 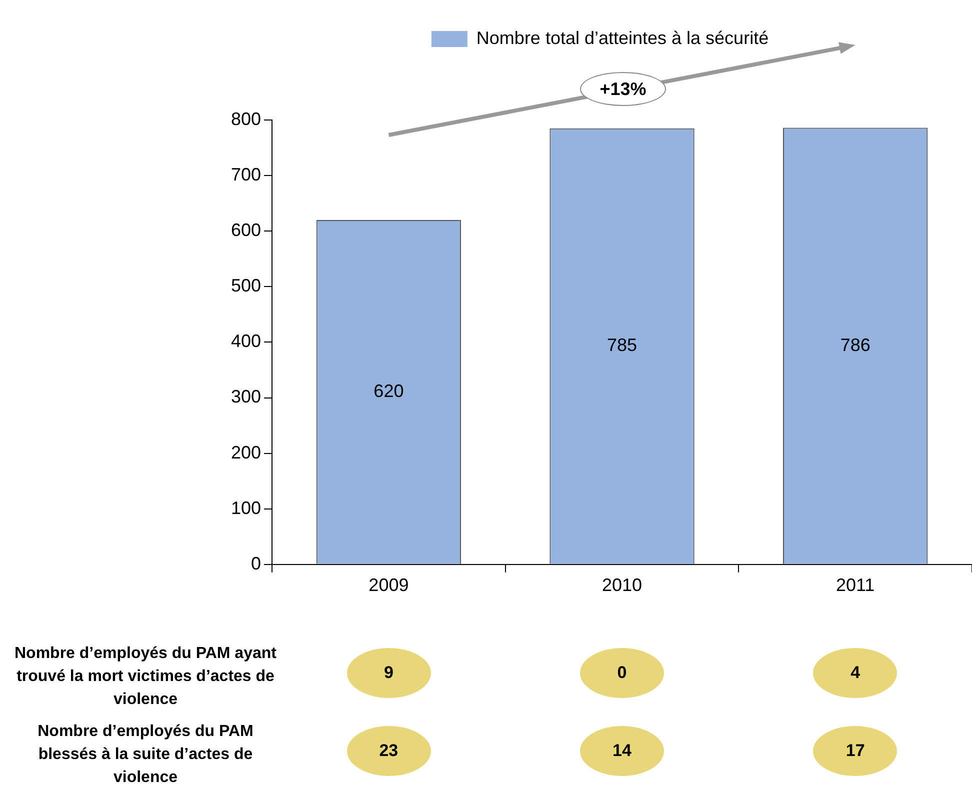 I want to click on text: Nombre d’employés du PAM blessés à la suite d’actes de violence, so click(x=145, y=755).